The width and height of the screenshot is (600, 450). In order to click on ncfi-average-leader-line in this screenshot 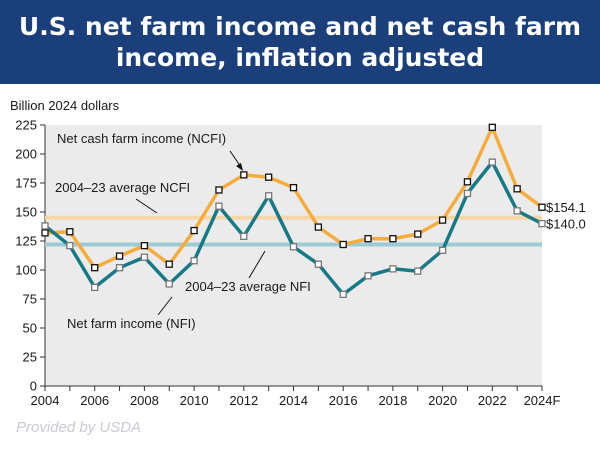, I will do `click(146, 206)`.